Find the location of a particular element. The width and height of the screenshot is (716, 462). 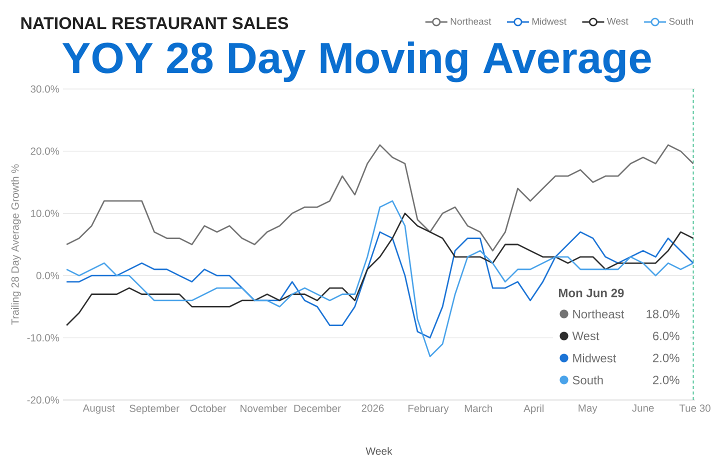

legend-label: South is located at coordinates (681, 21).